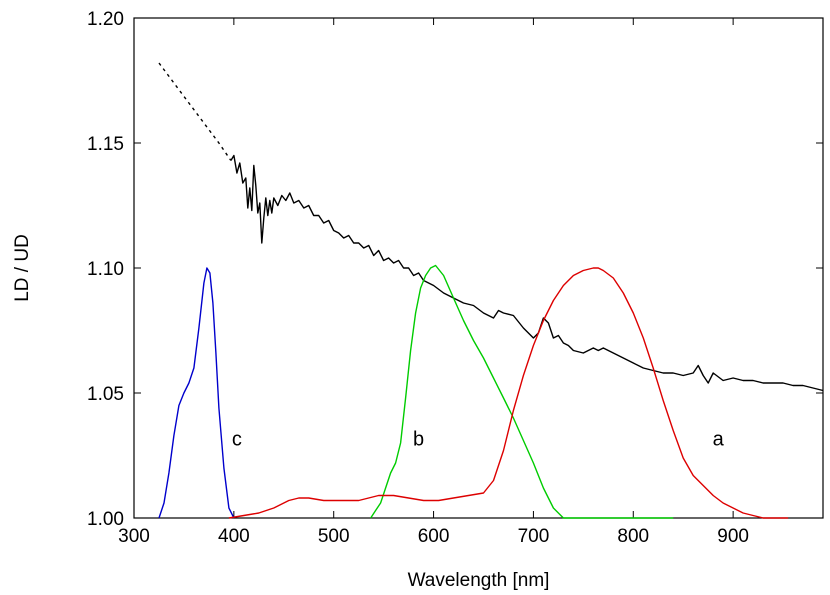 The height and width of the screenshot is (595, 830). I want to click on curve-label-c: c, so click(237, 440).